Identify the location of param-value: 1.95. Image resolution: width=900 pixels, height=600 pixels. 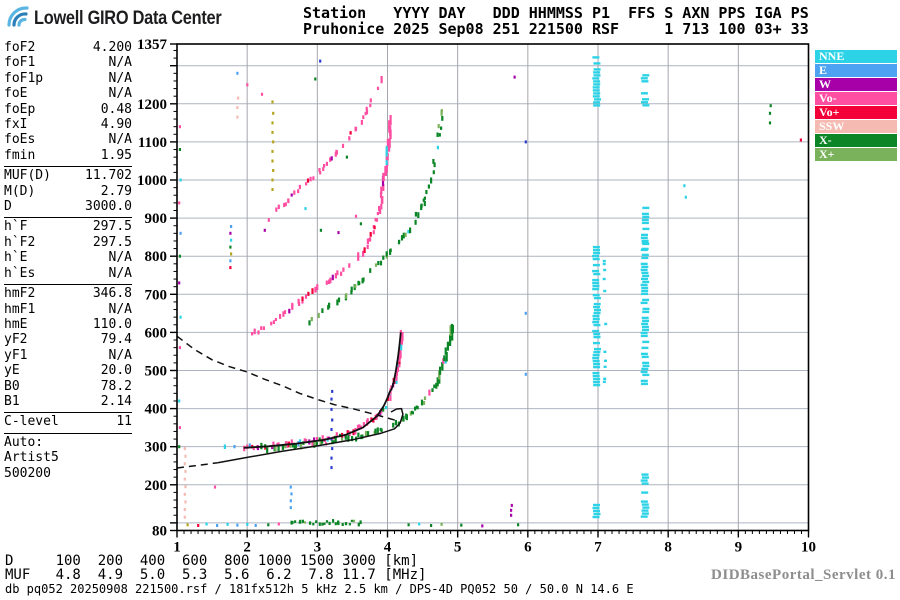
(116, 155).